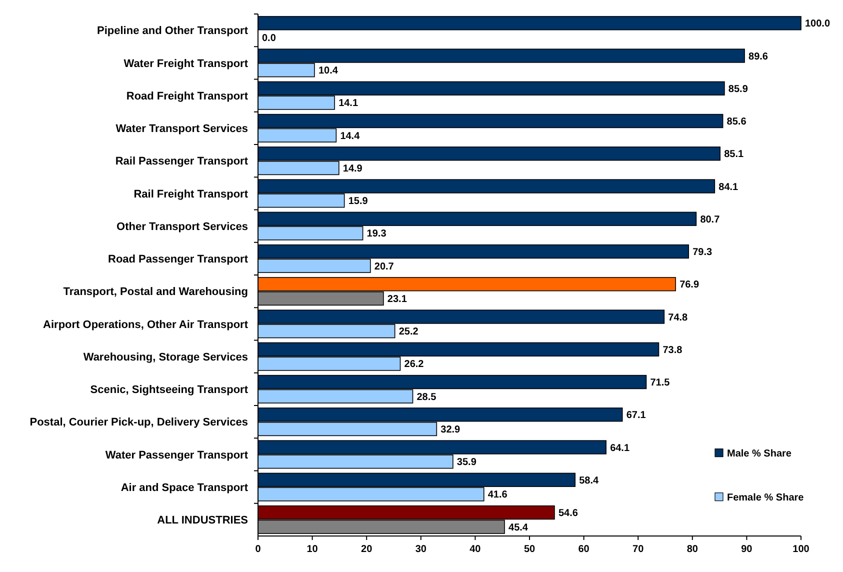  What do you see at coordinates (530, 549) in the screenshot?
I see `x-tick-label: 50` at bounding box center [530, 549].